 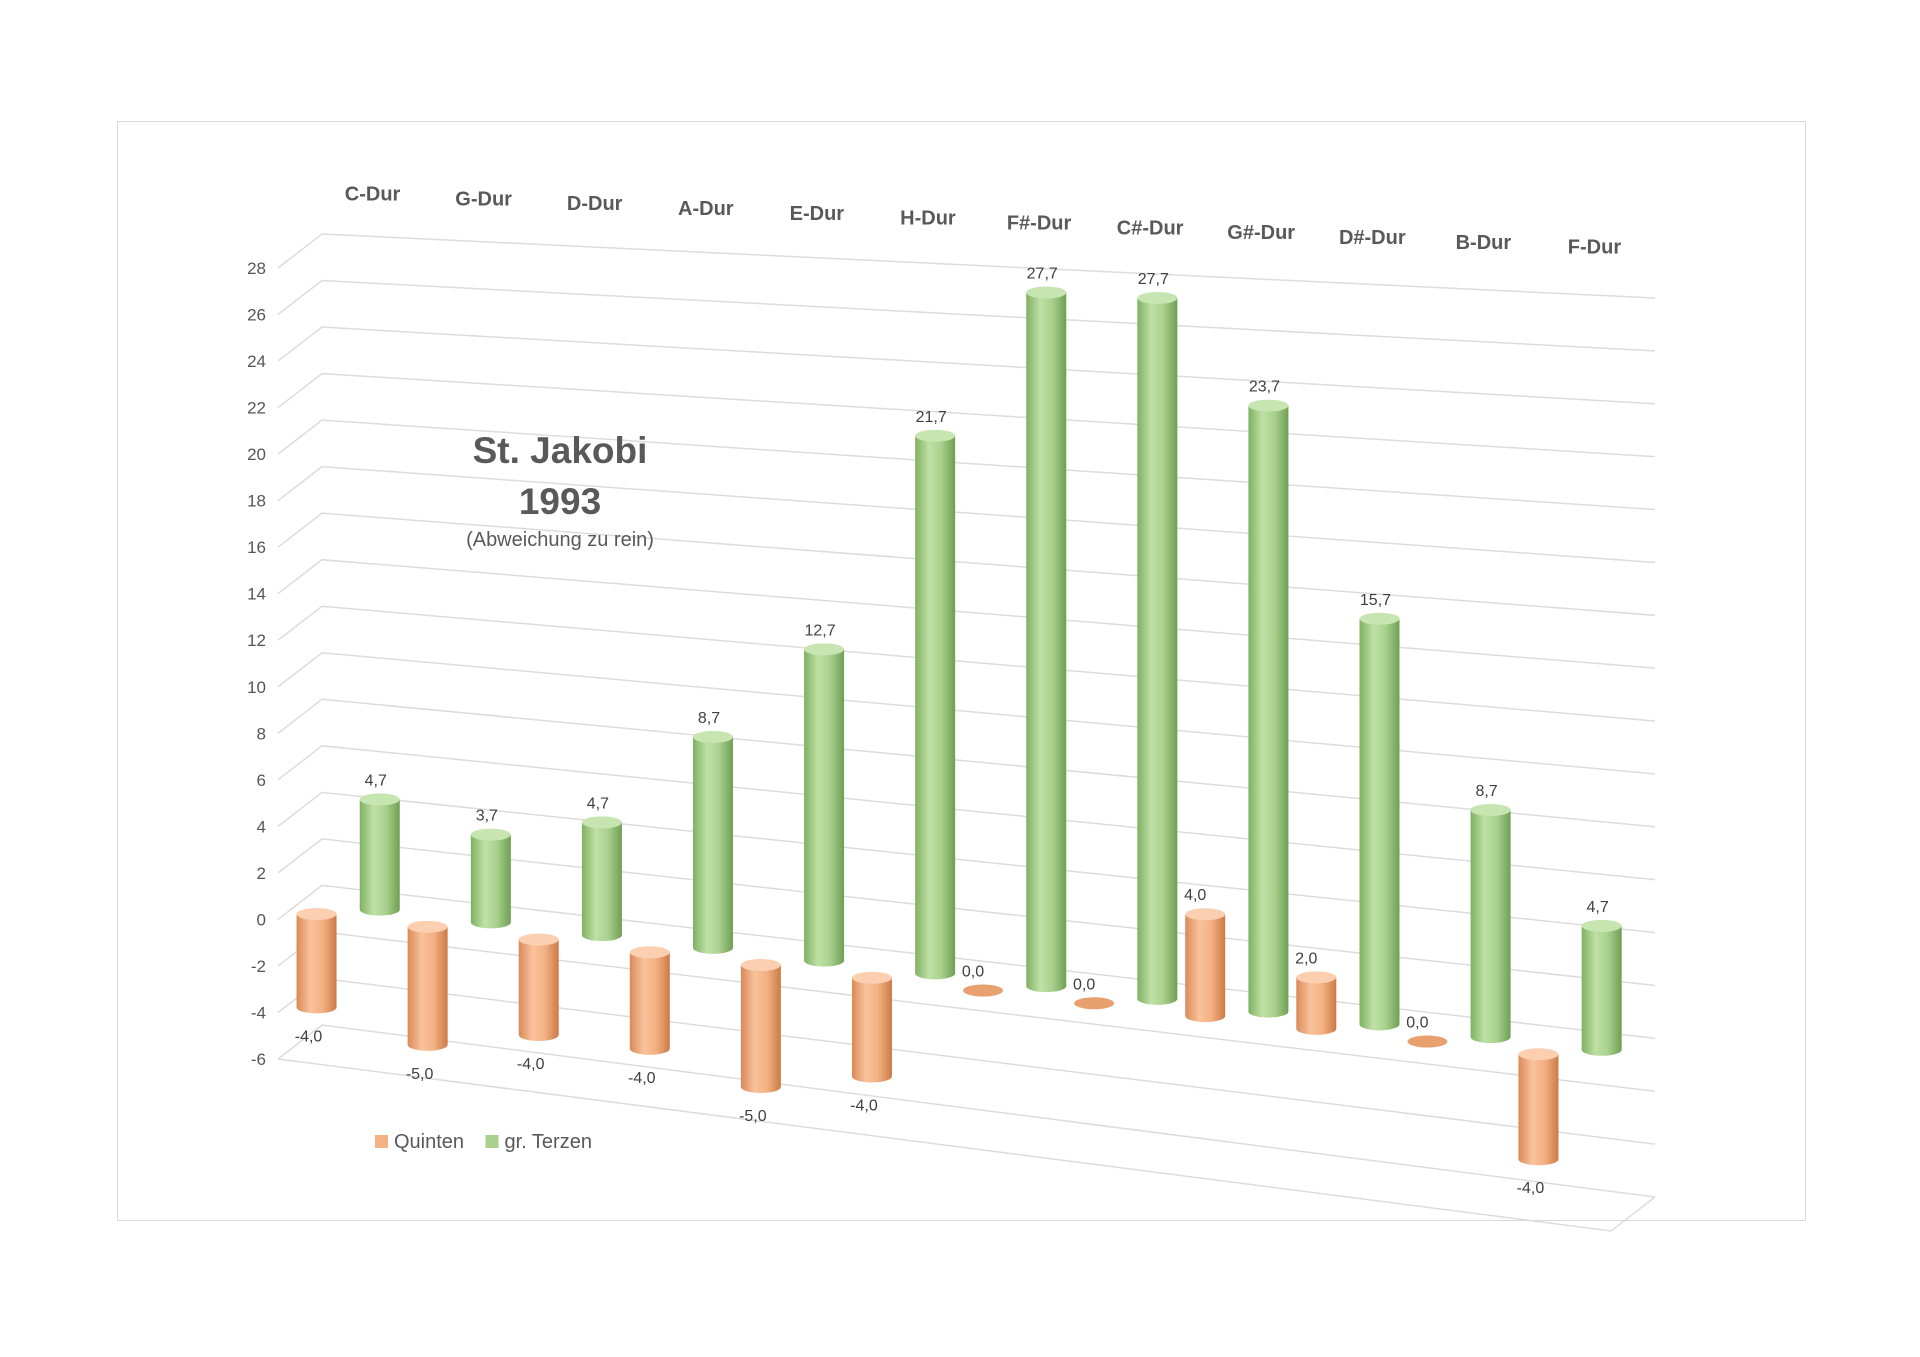 I want to click on category-label: D#-Dur, so click(x=1372, y=238).